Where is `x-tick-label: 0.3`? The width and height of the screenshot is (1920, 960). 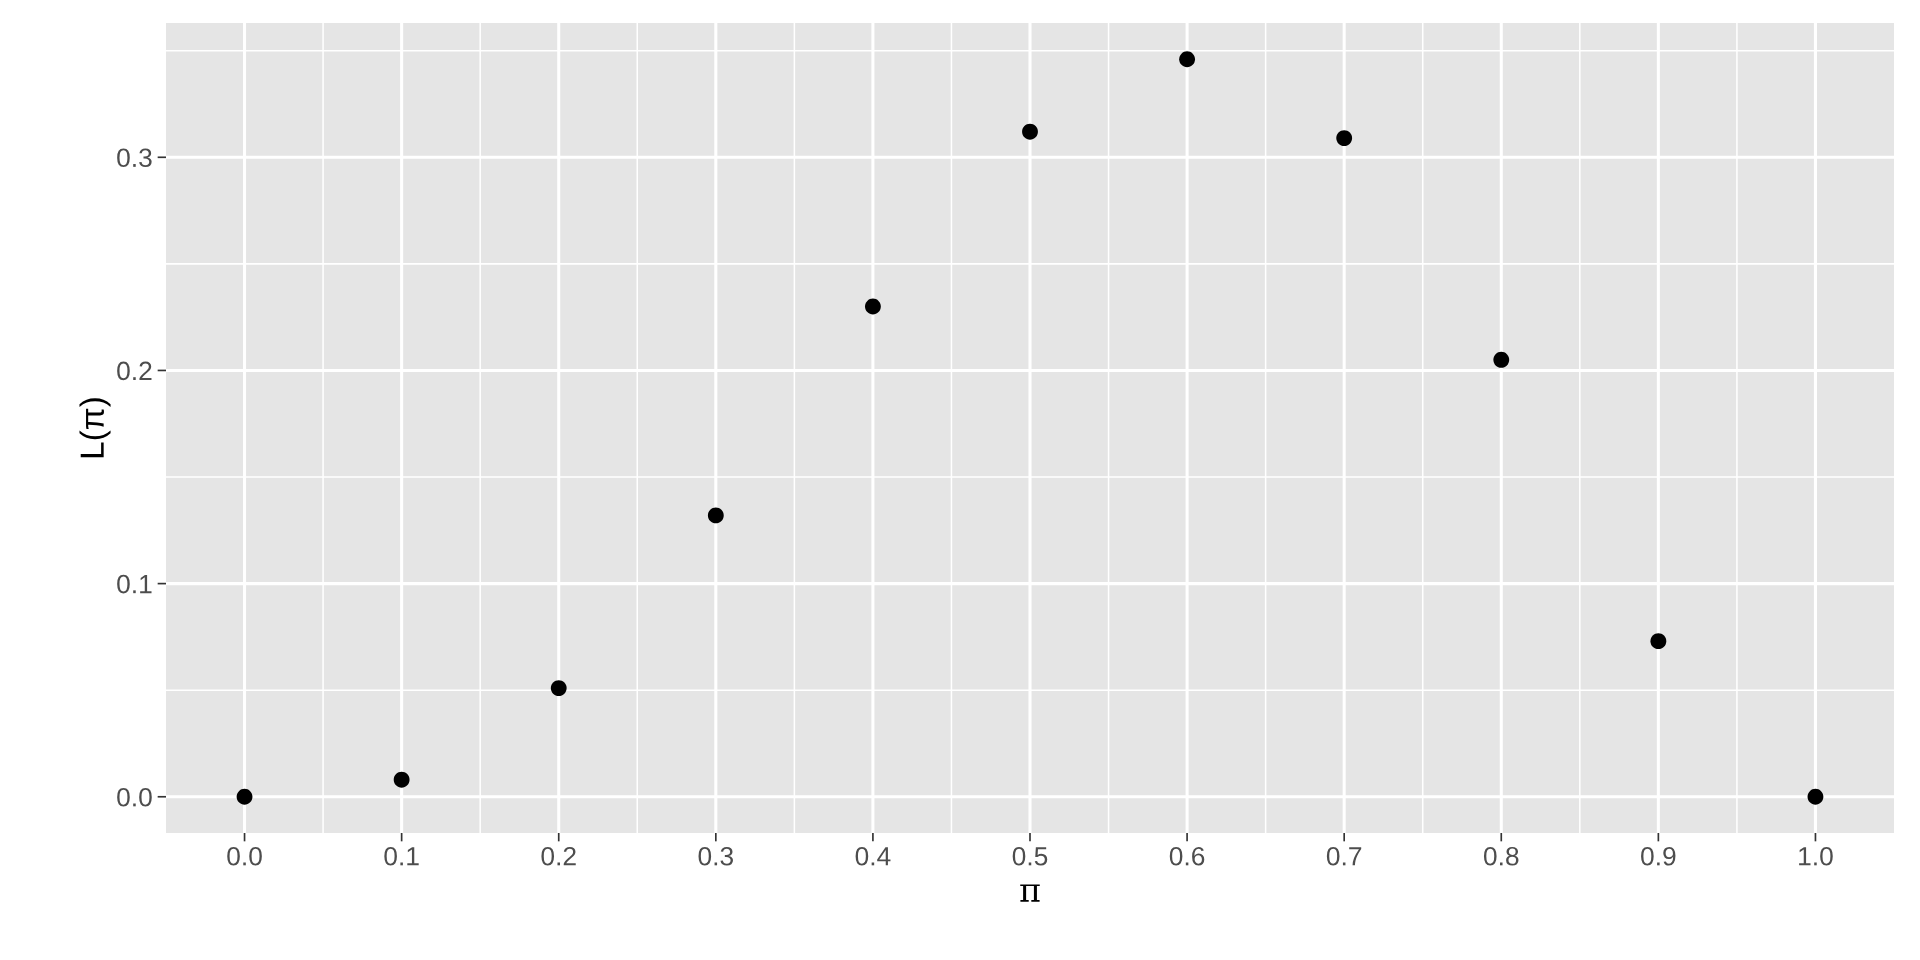 x-tick-label: 0.3 is located at coordinates (715, 856).